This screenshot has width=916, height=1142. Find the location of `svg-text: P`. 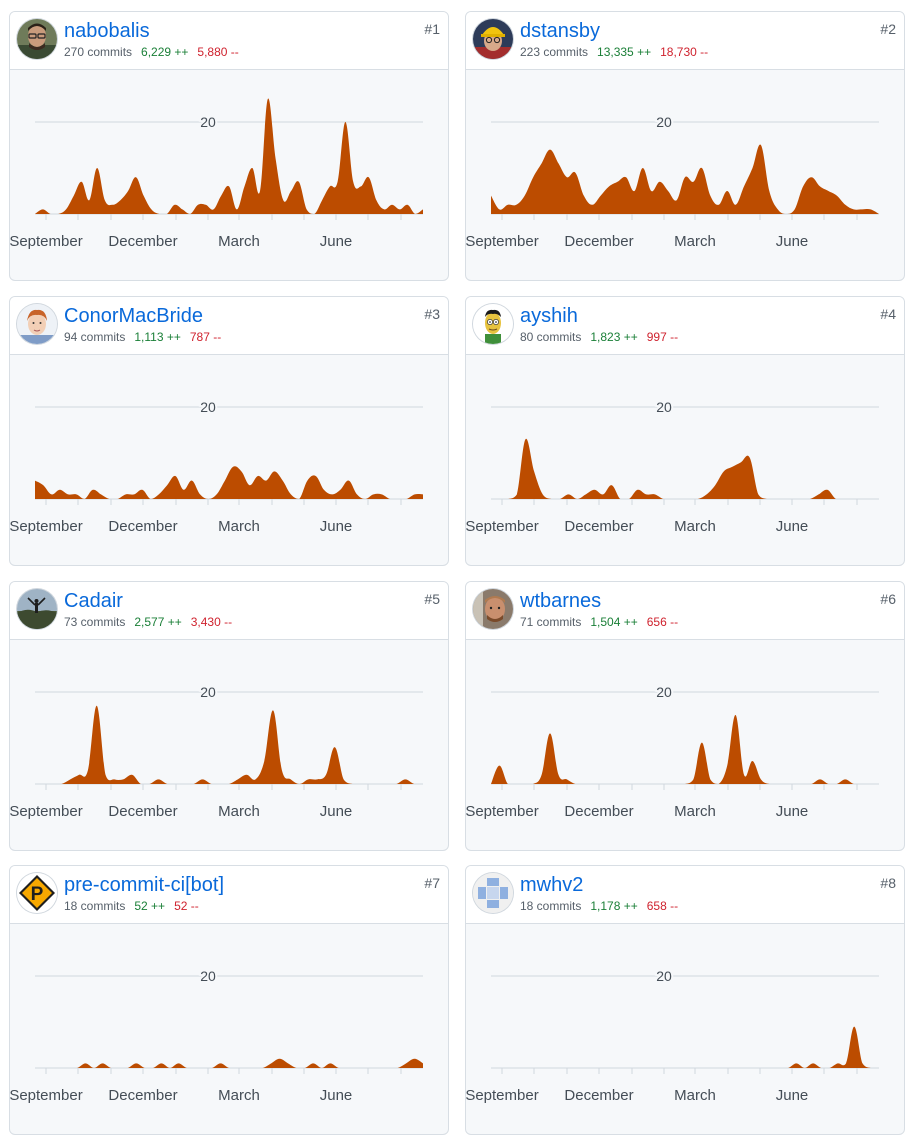

svg-text: P is located at coordinates (37, 894).